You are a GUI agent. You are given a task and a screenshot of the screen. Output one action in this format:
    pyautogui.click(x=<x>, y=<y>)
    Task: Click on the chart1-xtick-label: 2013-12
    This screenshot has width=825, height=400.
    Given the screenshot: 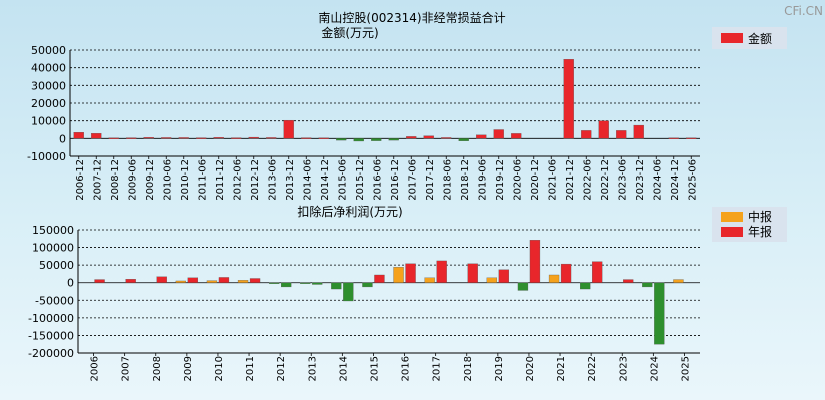 What is the action you would take?
    pyautogui.click(x=290, y=180)
    